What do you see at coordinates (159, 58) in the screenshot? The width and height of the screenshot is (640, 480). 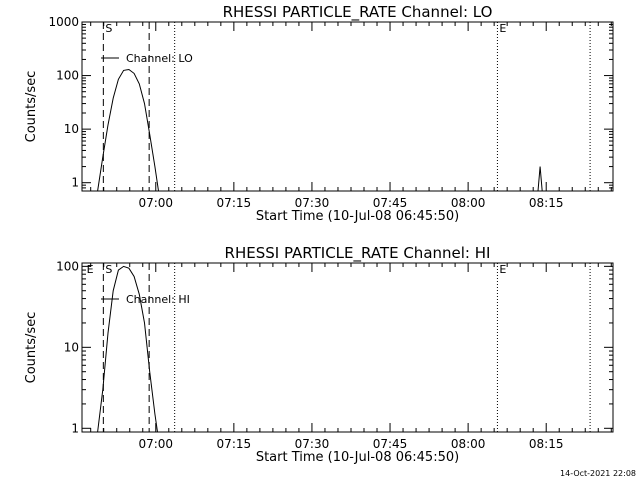 I see `legend-label: Channel: LO` at bounding box center [159, 58].